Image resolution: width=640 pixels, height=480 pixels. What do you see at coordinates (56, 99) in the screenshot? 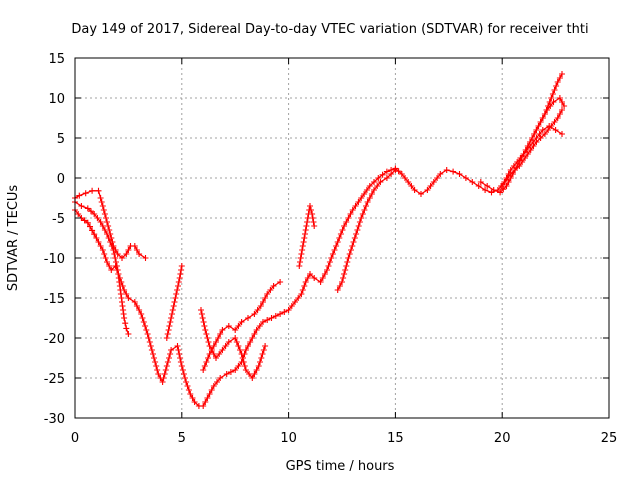
I see `y-tick-label: 10` at bounding box center [56, 99].